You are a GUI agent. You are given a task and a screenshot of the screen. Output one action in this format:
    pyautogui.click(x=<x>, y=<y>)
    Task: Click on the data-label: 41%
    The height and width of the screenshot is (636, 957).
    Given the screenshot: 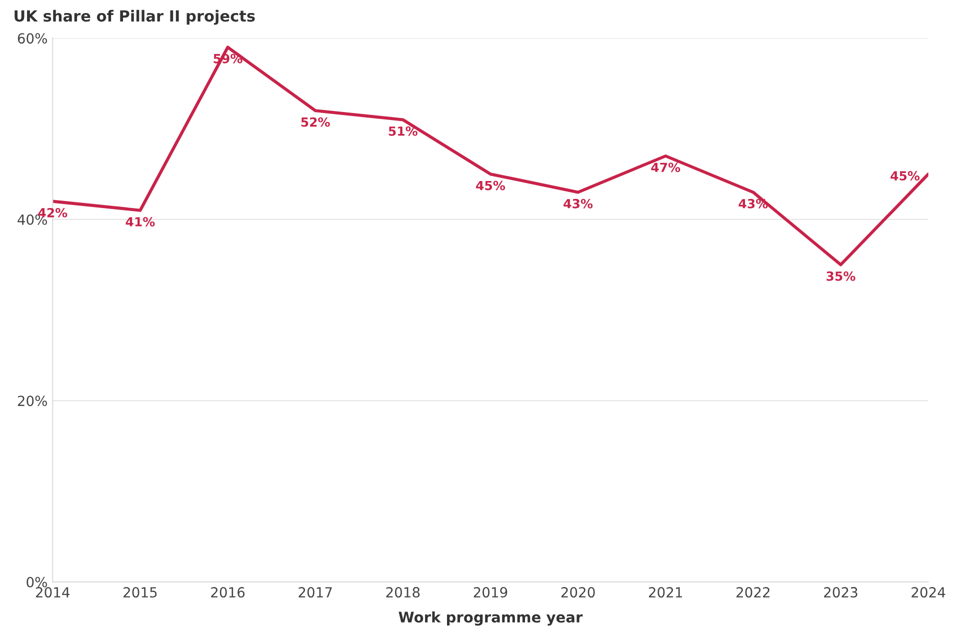 What is the action you would take?
    pyautogui.click(x=140, y=221)
    